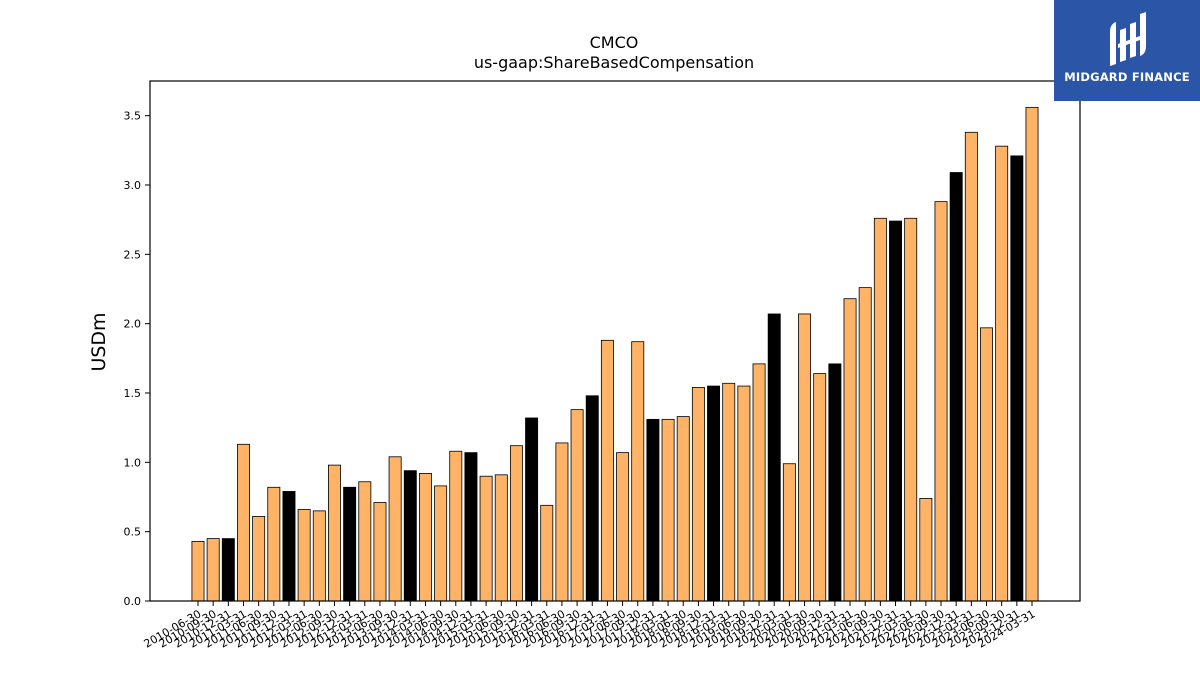  Describe the element at coordinates (137, 359) in the screenshot. I see `y-ticks-group: 0.0 0.5 1.0 1.5 2.0 2.5 3.0 3.5` at that location.